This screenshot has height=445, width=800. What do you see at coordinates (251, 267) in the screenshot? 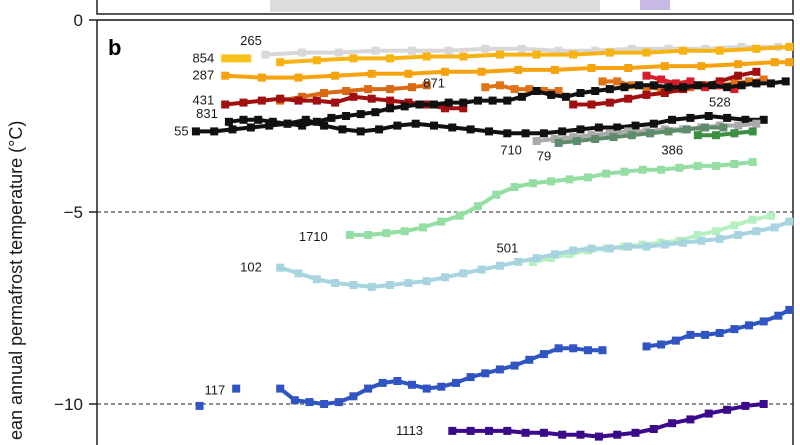
I see `site-label: 102` at bounding box center [251, 267].